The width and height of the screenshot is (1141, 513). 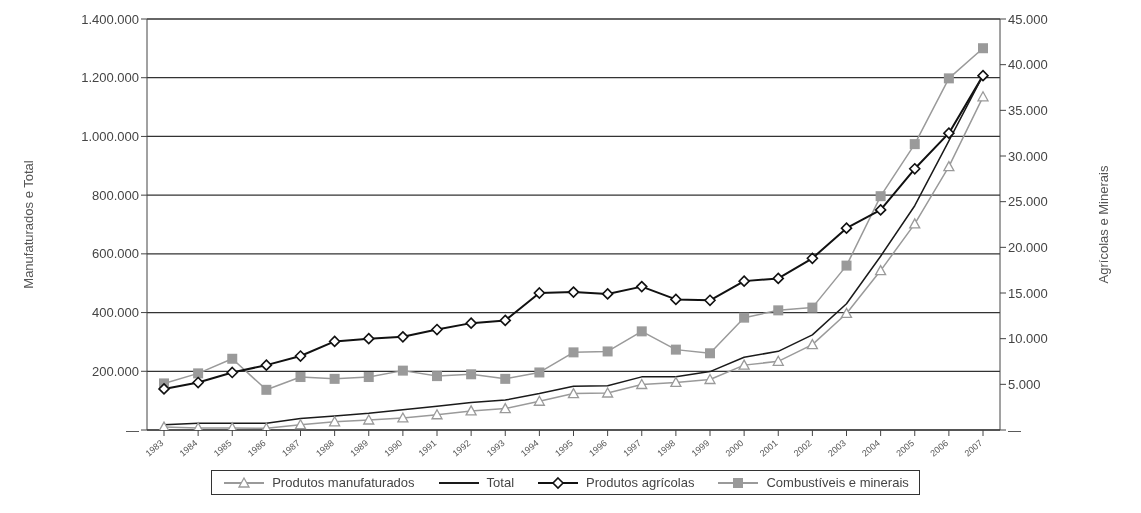 What do you see at coordinates (1028, 156) in the screenshot?
I see `y2-tick-label: 30.000` at bounding box center [1028, 156].